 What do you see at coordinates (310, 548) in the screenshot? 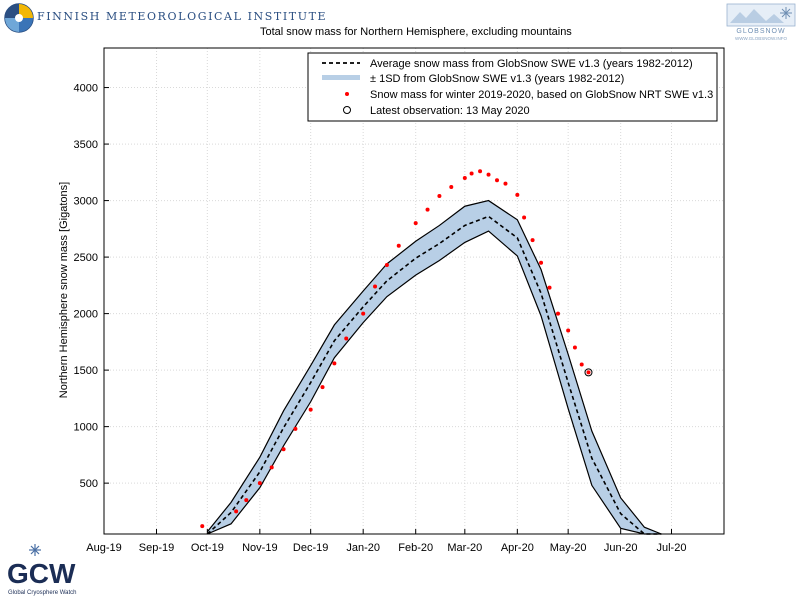
I see `x-tick-label: Dec-19` at bounding box center [310, 548].